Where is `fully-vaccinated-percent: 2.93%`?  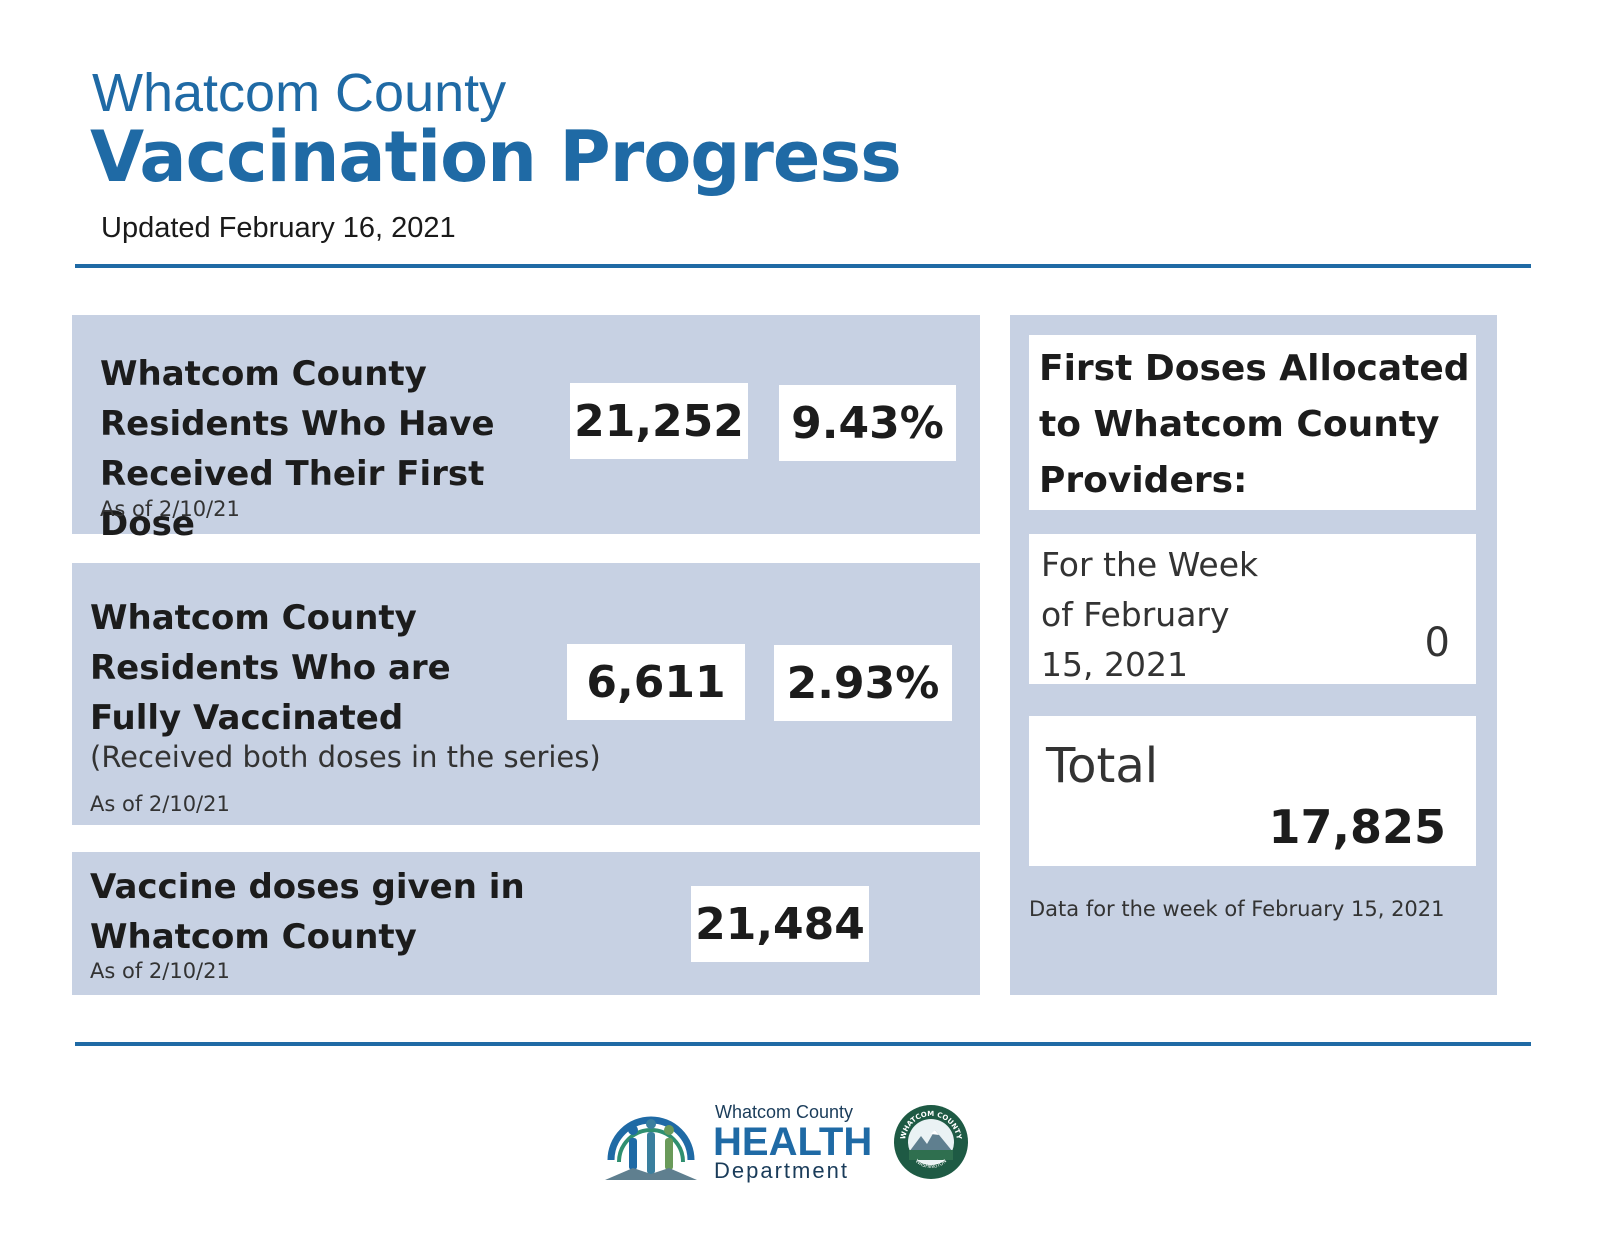
fully-vaccinated-percent: 2.93% is located at coordinates (863, 683).